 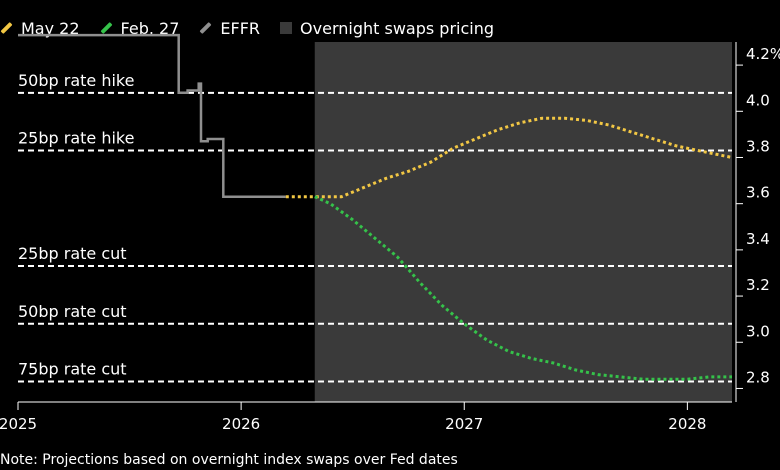 I want to click on legend-item-effr: EFFR, so click(x=229, y=28).